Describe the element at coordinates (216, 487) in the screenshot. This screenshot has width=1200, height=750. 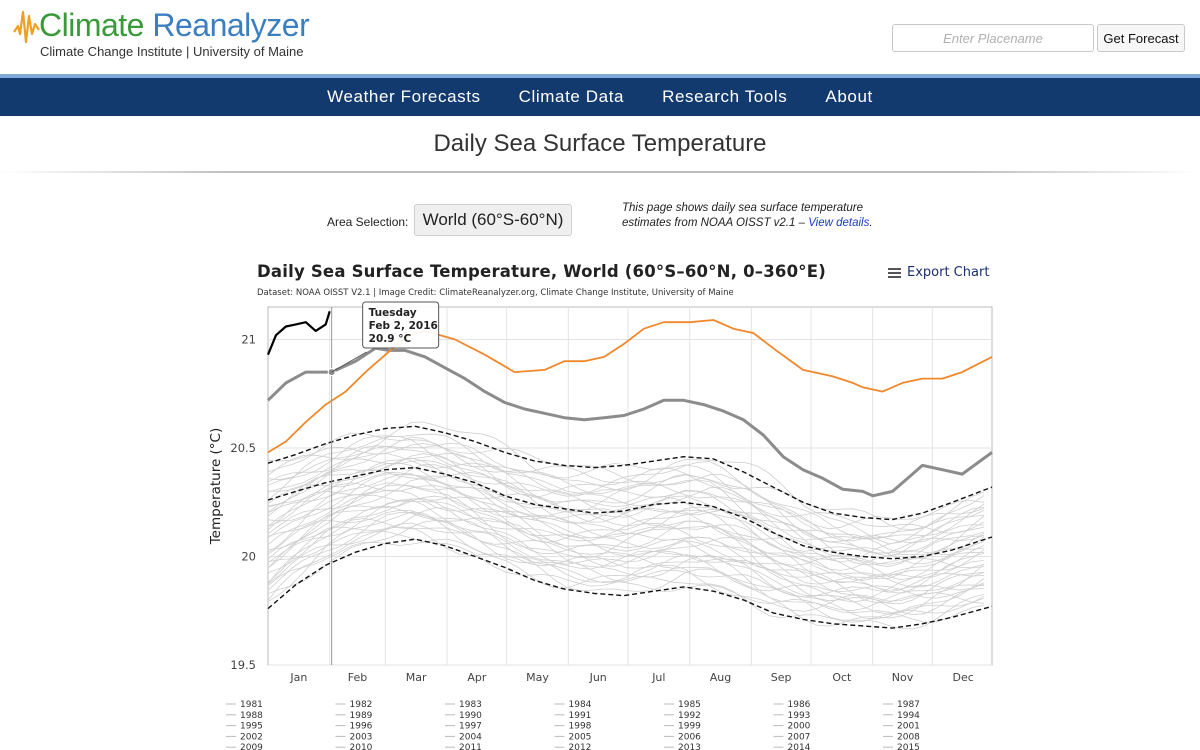
I see `y-axis-title: Temperature (°C)` at that location.